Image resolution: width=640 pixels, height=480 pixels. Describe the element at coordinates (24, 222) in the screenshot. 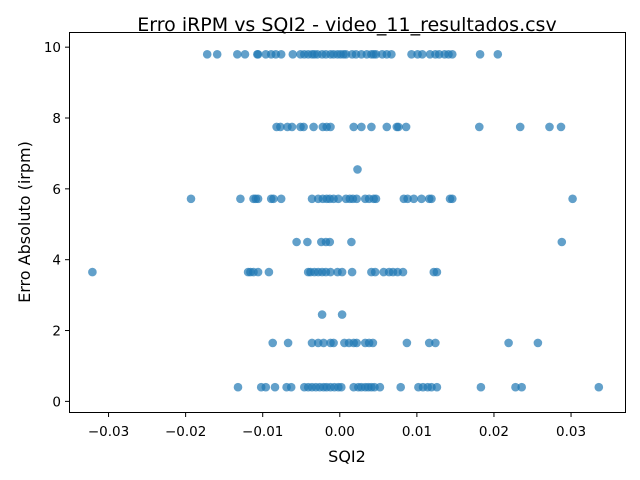

I see `y-axis-label: Erro Absoluto (irpm)` at that location.